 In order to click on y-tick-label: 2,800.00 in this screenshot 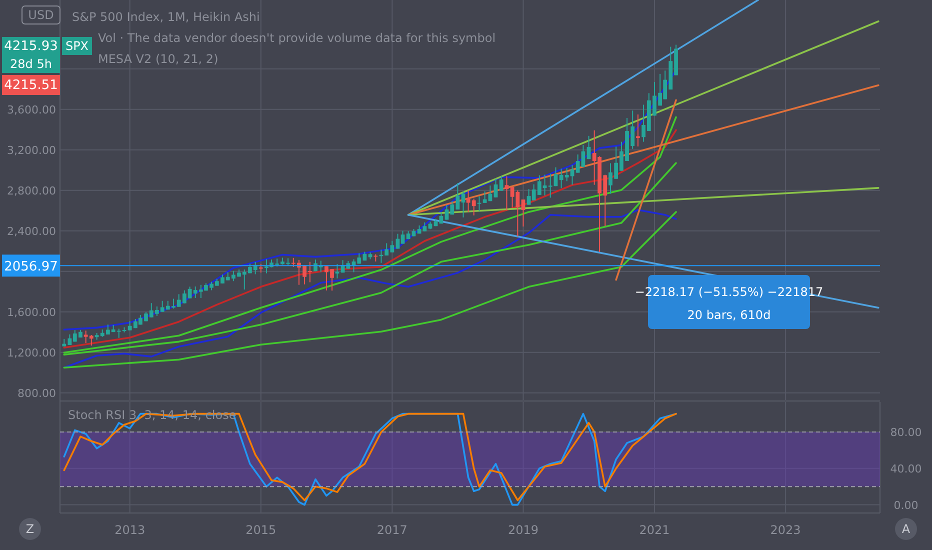, I will do `click(31, 191)`.